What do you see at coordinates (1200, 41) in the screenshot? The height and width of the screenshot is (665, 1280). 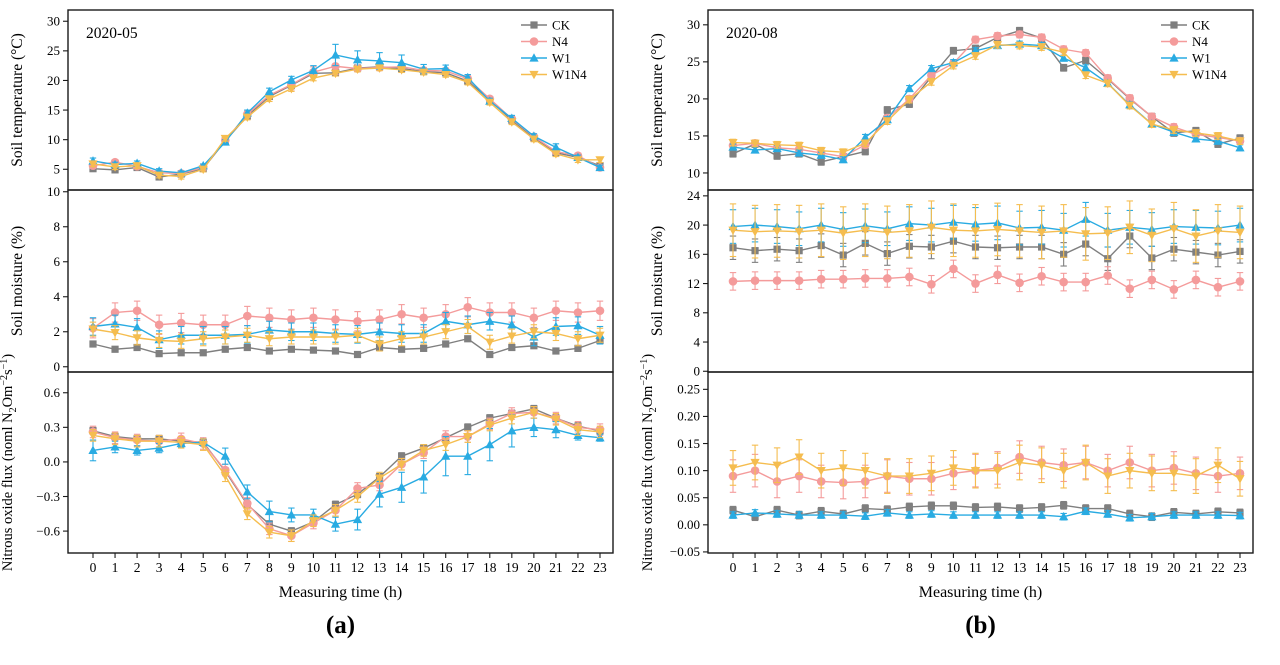 I see `legend-label: N4` at bounding box center [1200, 41].